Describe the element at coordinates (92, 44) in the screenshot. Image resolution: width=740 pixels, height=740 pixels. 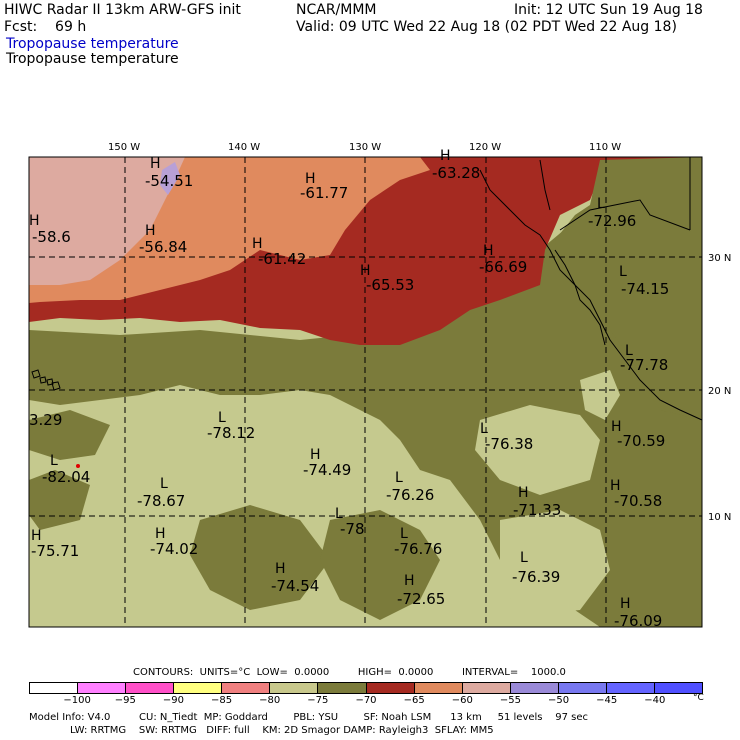
I see `field-title-shaded: Tropopause temperature` at that location.